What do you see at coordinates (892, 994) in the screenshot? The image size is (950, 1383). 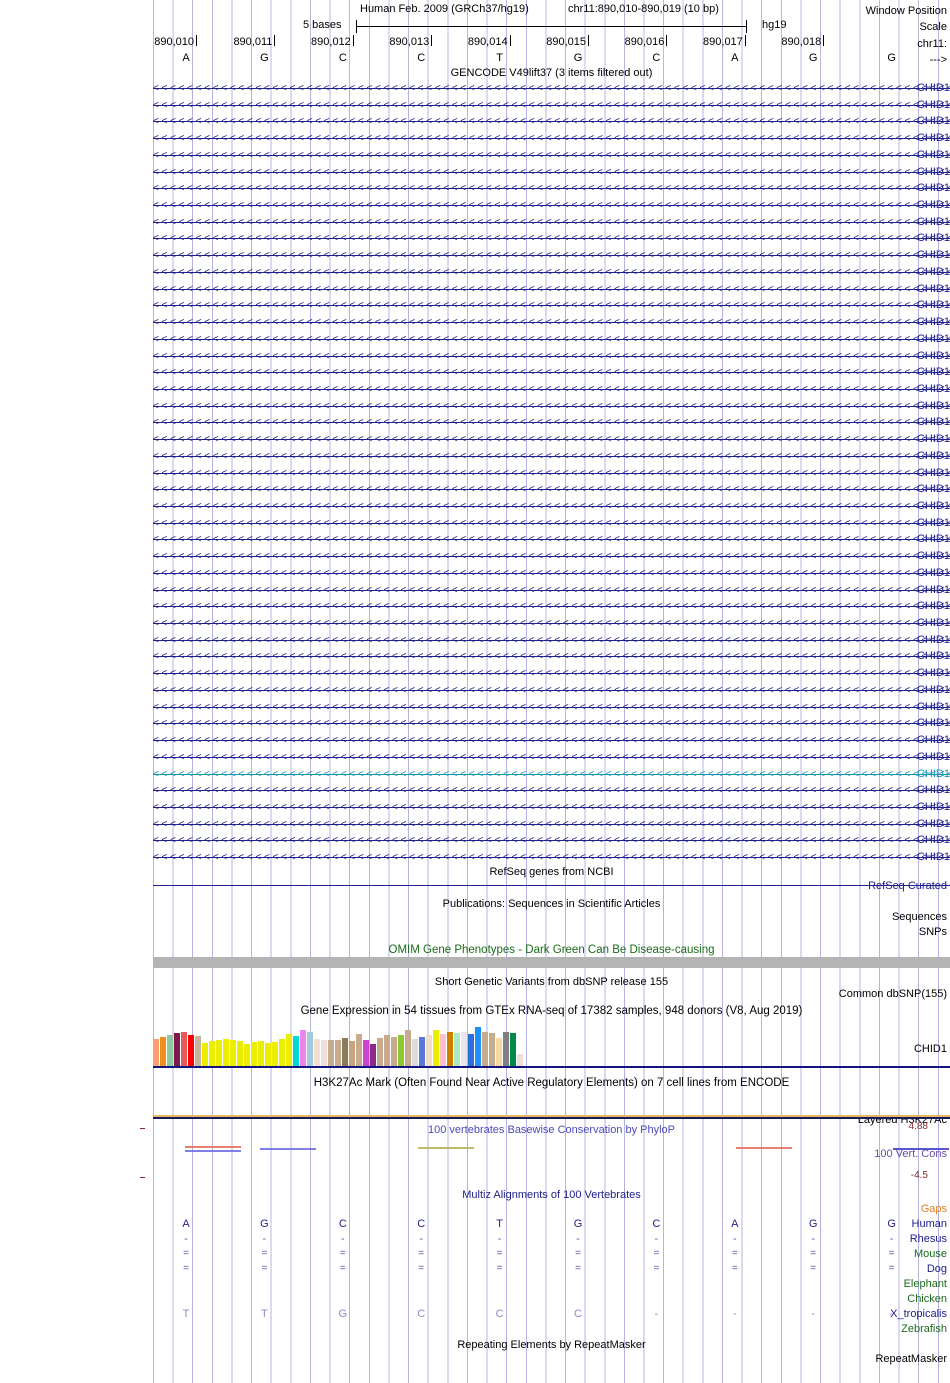 I see `common-dbsnp-label: Common dbSNP(155)` at bounding box center [892, 994].